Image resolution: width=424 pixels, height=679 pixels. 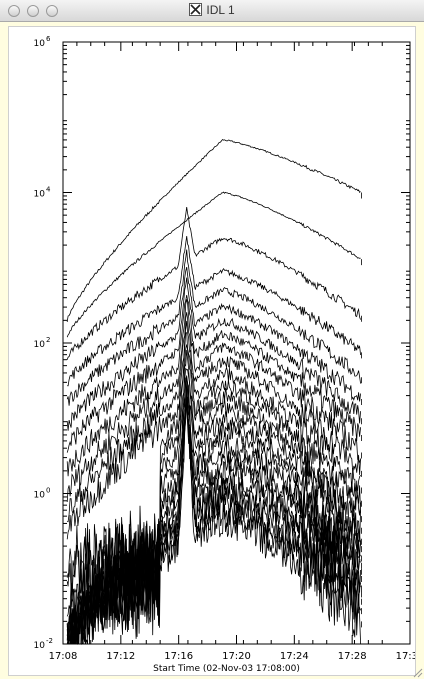 I want to click on y-tick-exponent: 4, so click(x=48, y=190).